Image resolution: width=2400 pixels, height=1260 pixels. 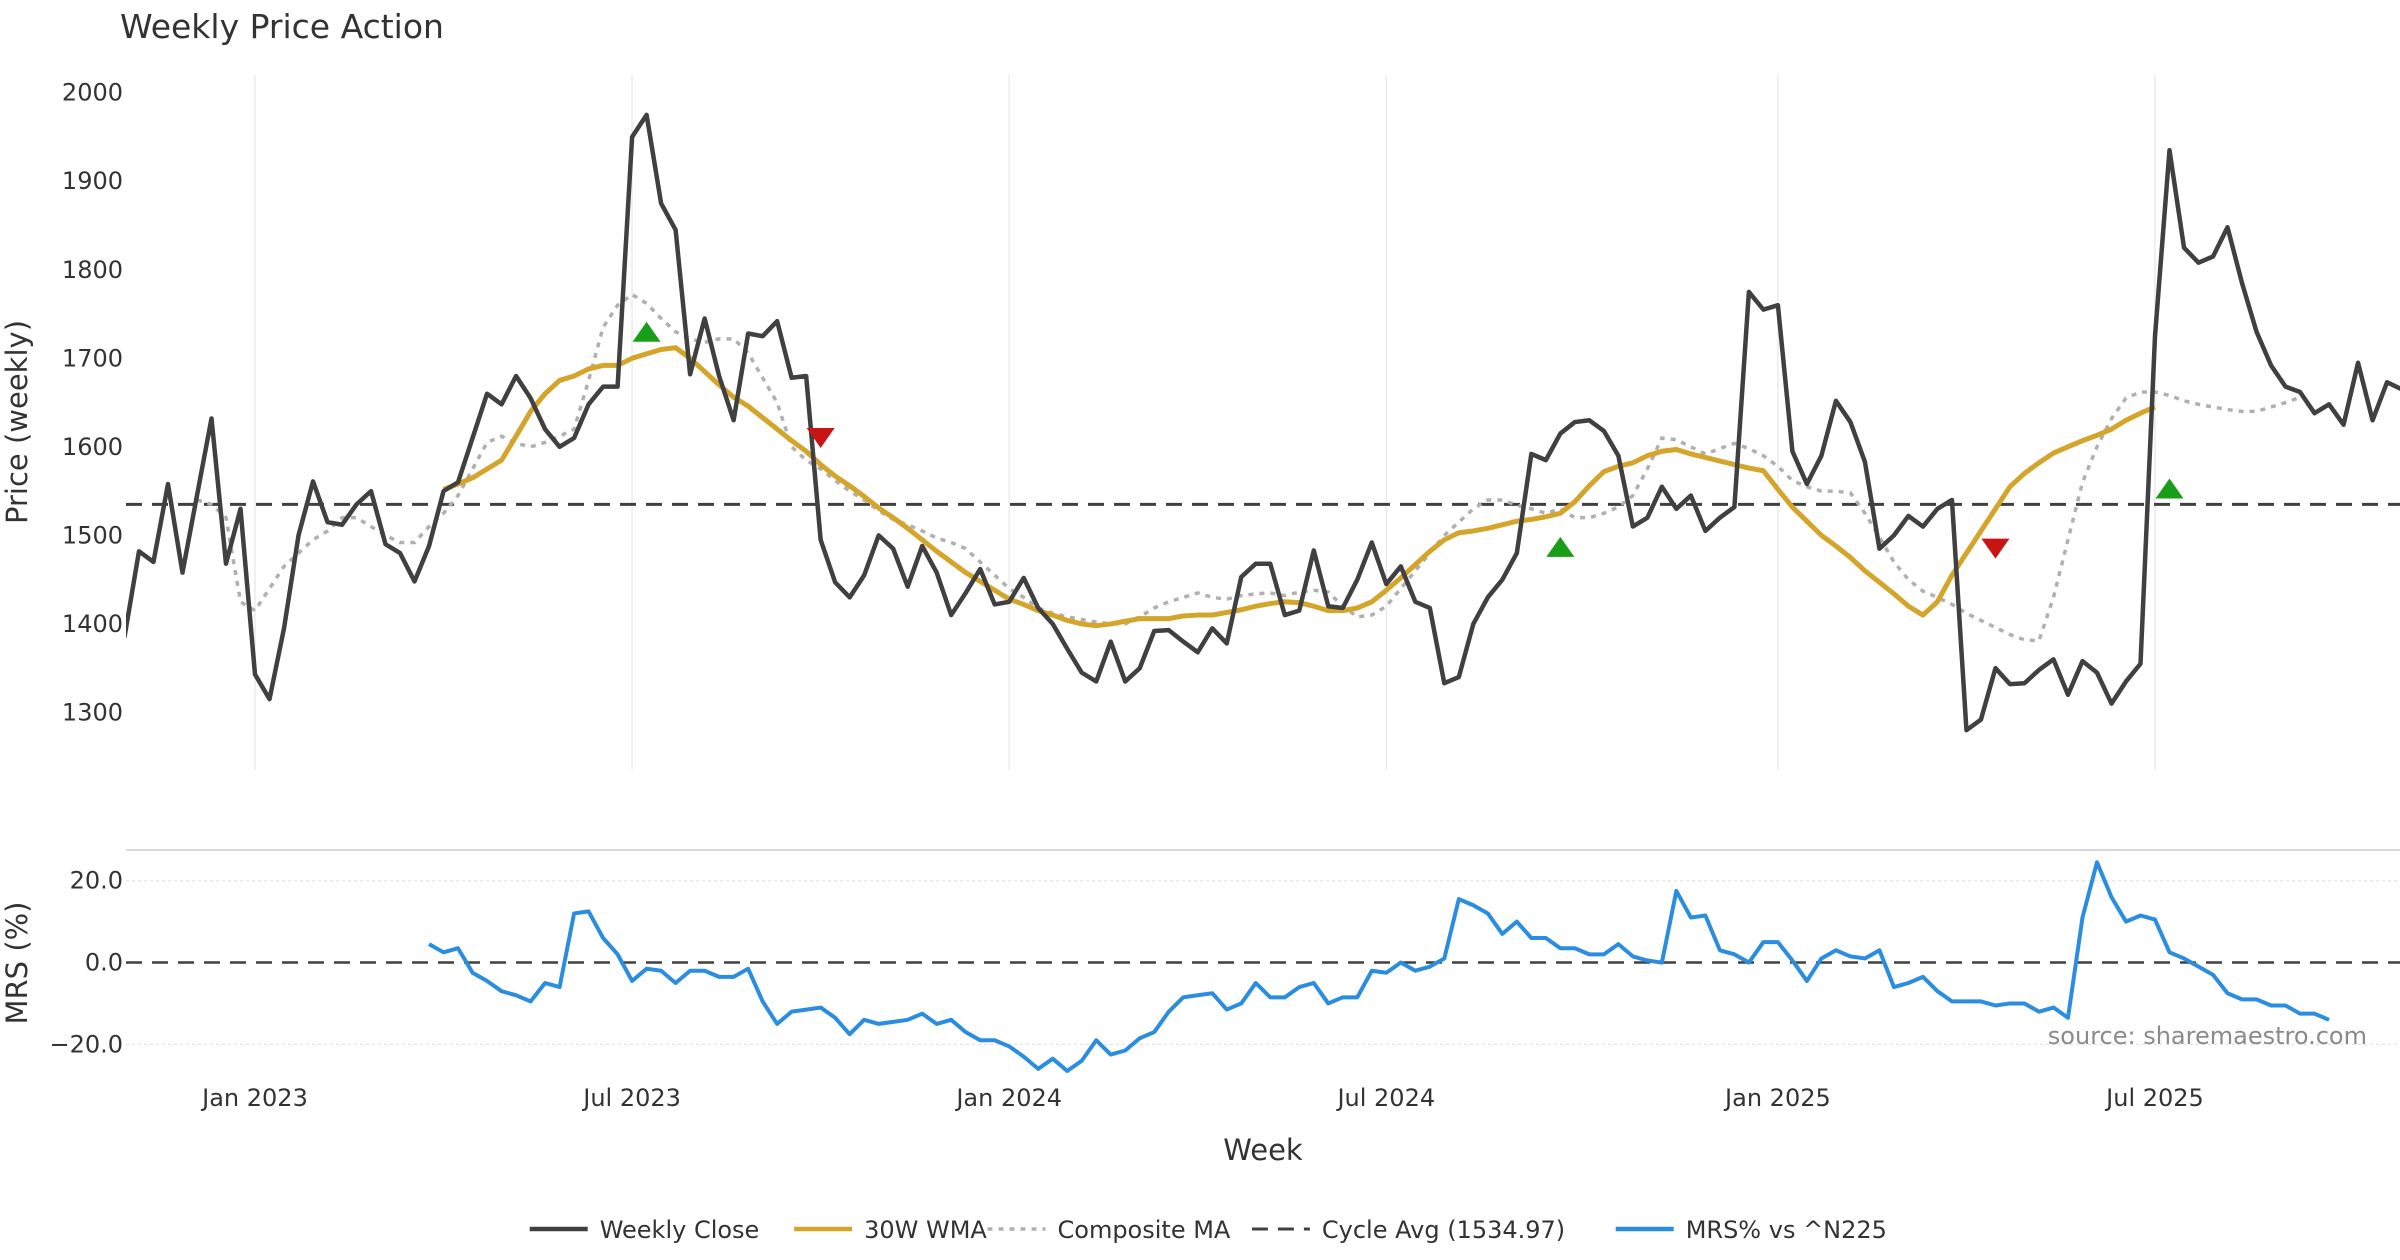 I want to click on x-tick-jul-2024: Jul 2024, so click(x=1385, y=1098).